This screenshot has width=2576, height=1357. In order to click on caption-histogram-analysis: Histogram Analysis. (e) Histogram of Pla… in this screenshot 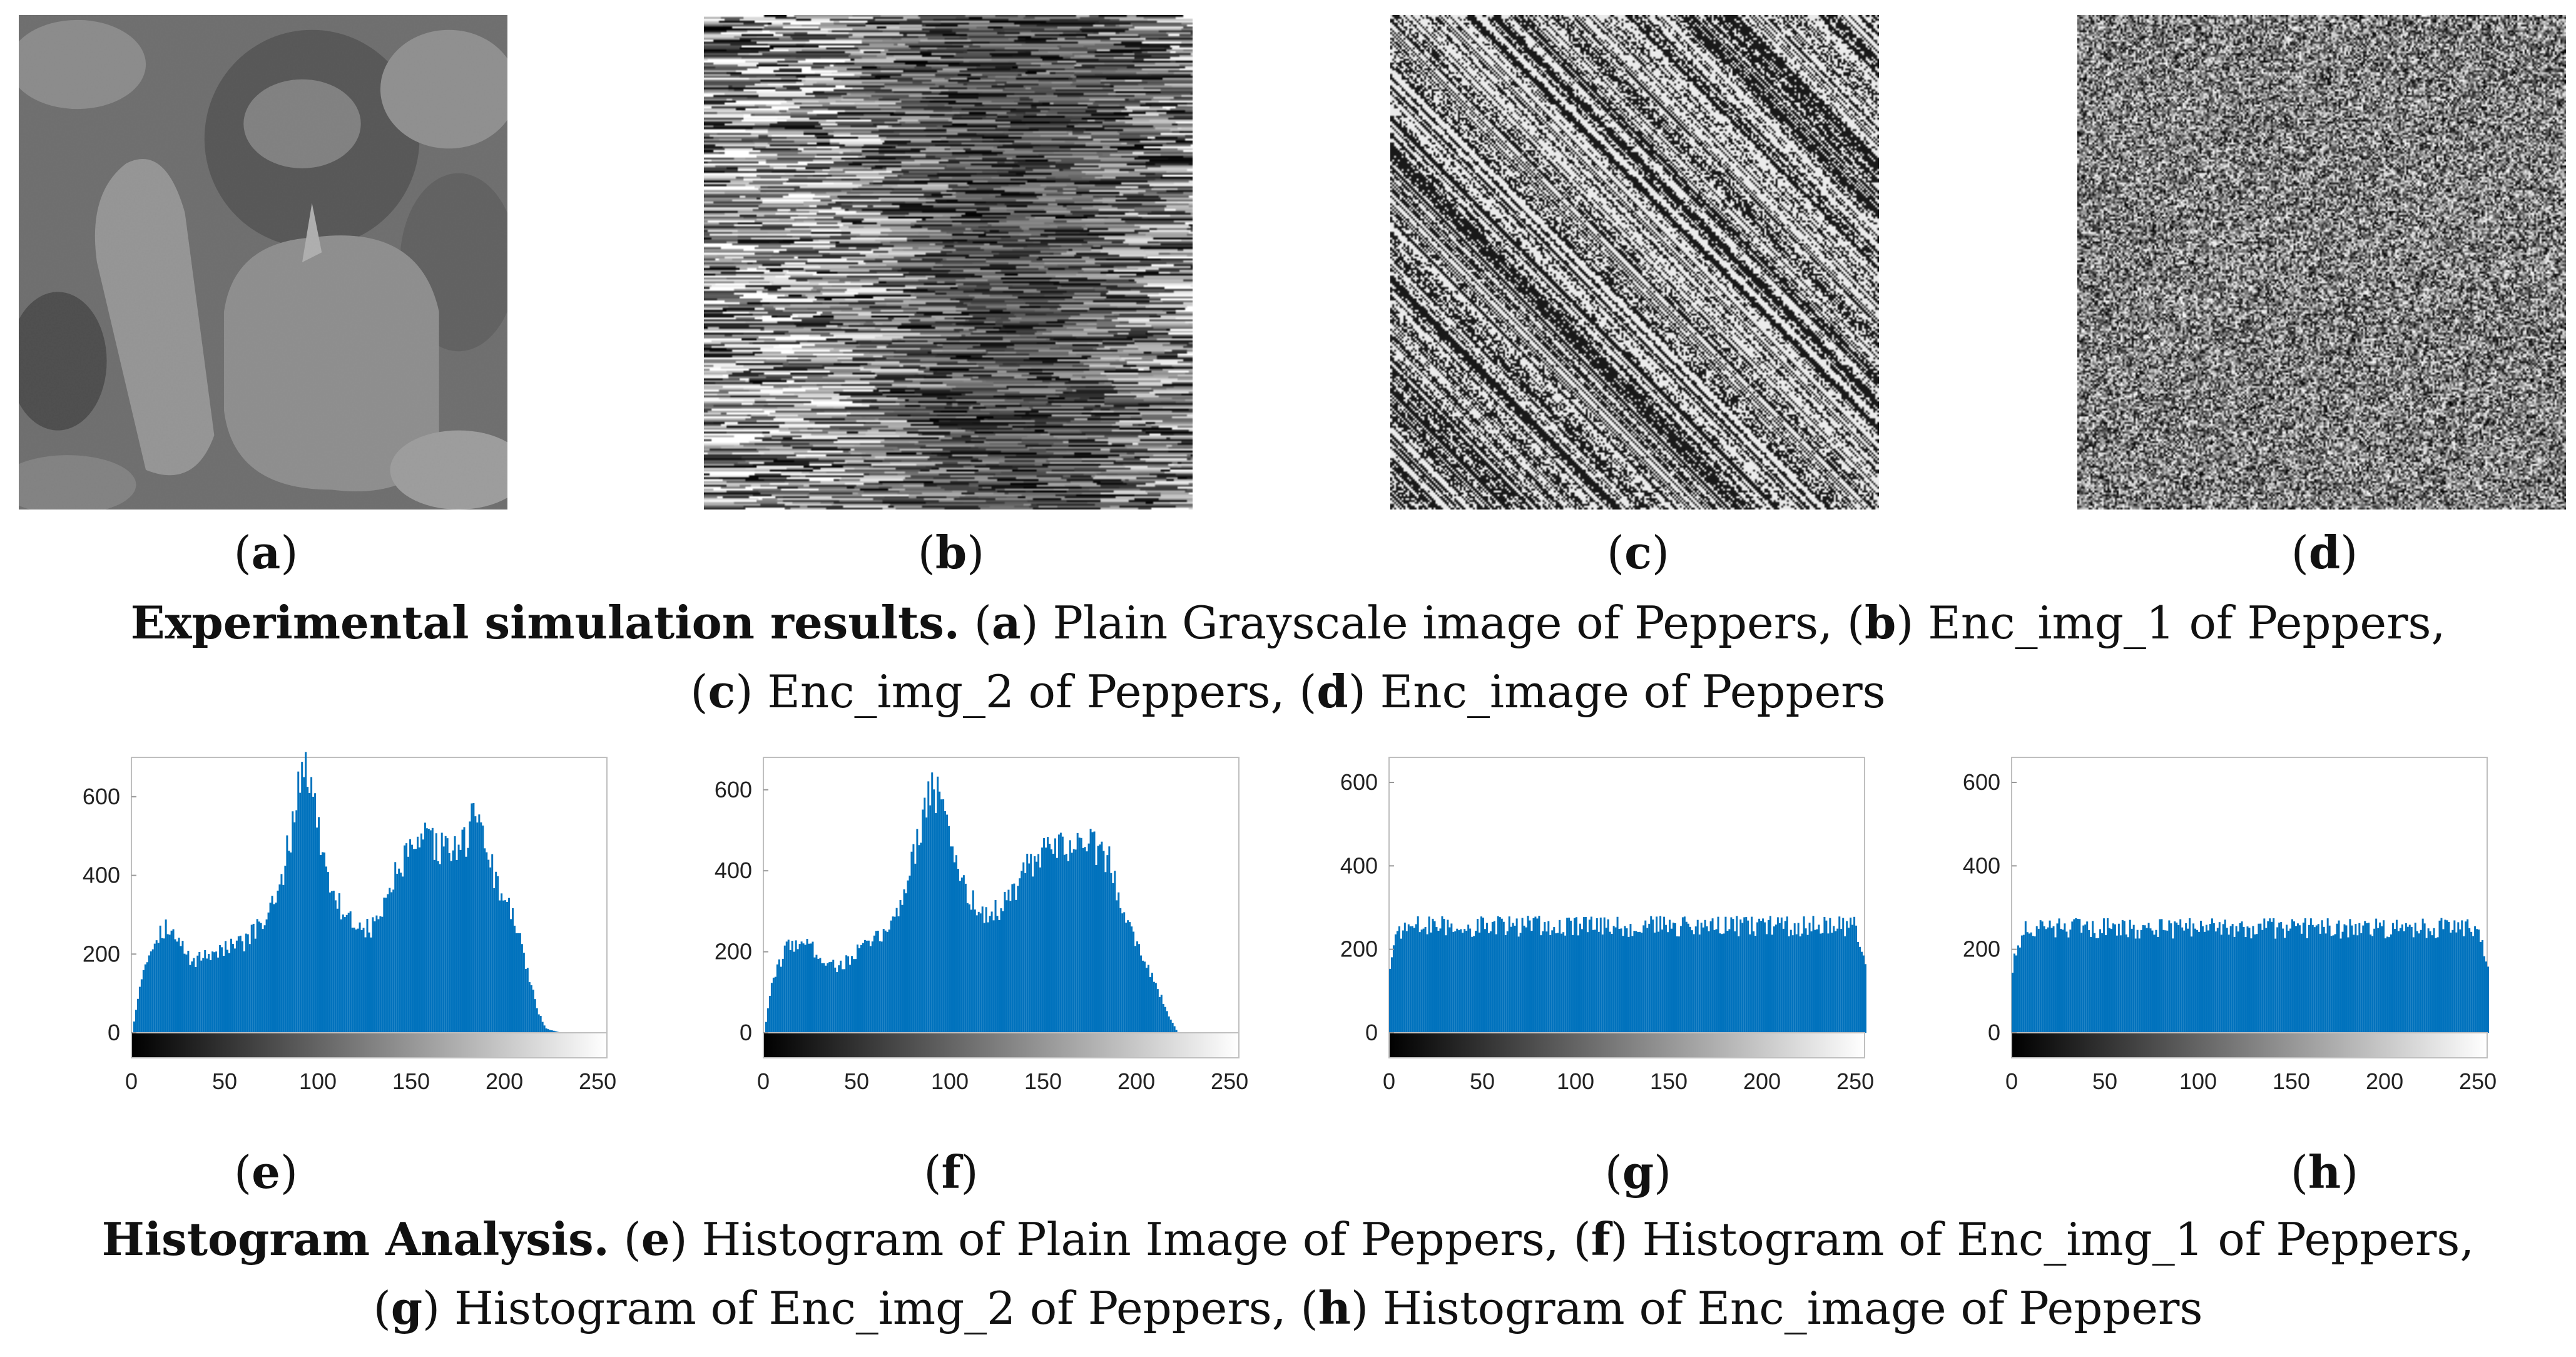, I will do `click(1288, 1273)`.